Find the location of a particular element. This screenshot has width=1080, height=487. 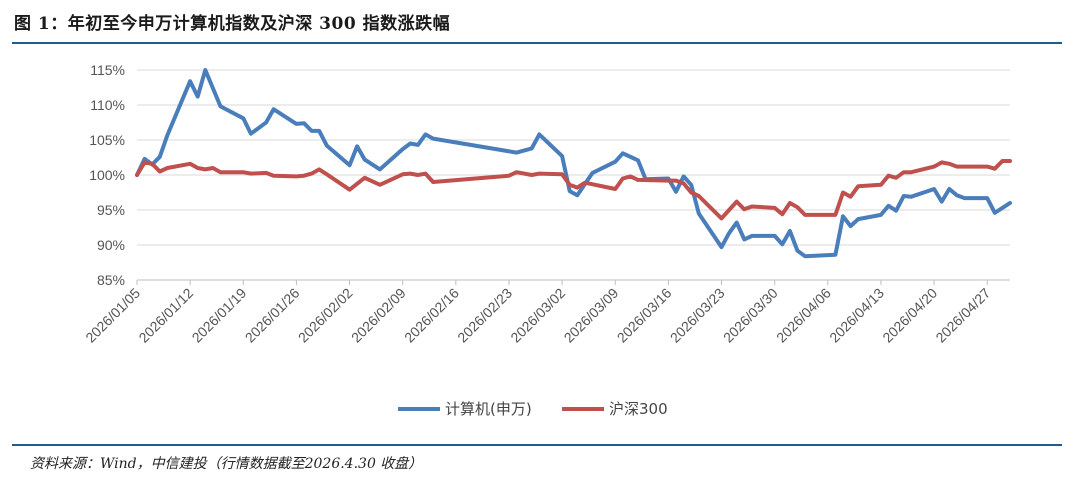

x-tick-label: 2026/03/16 is located at coordinates (644, 315).